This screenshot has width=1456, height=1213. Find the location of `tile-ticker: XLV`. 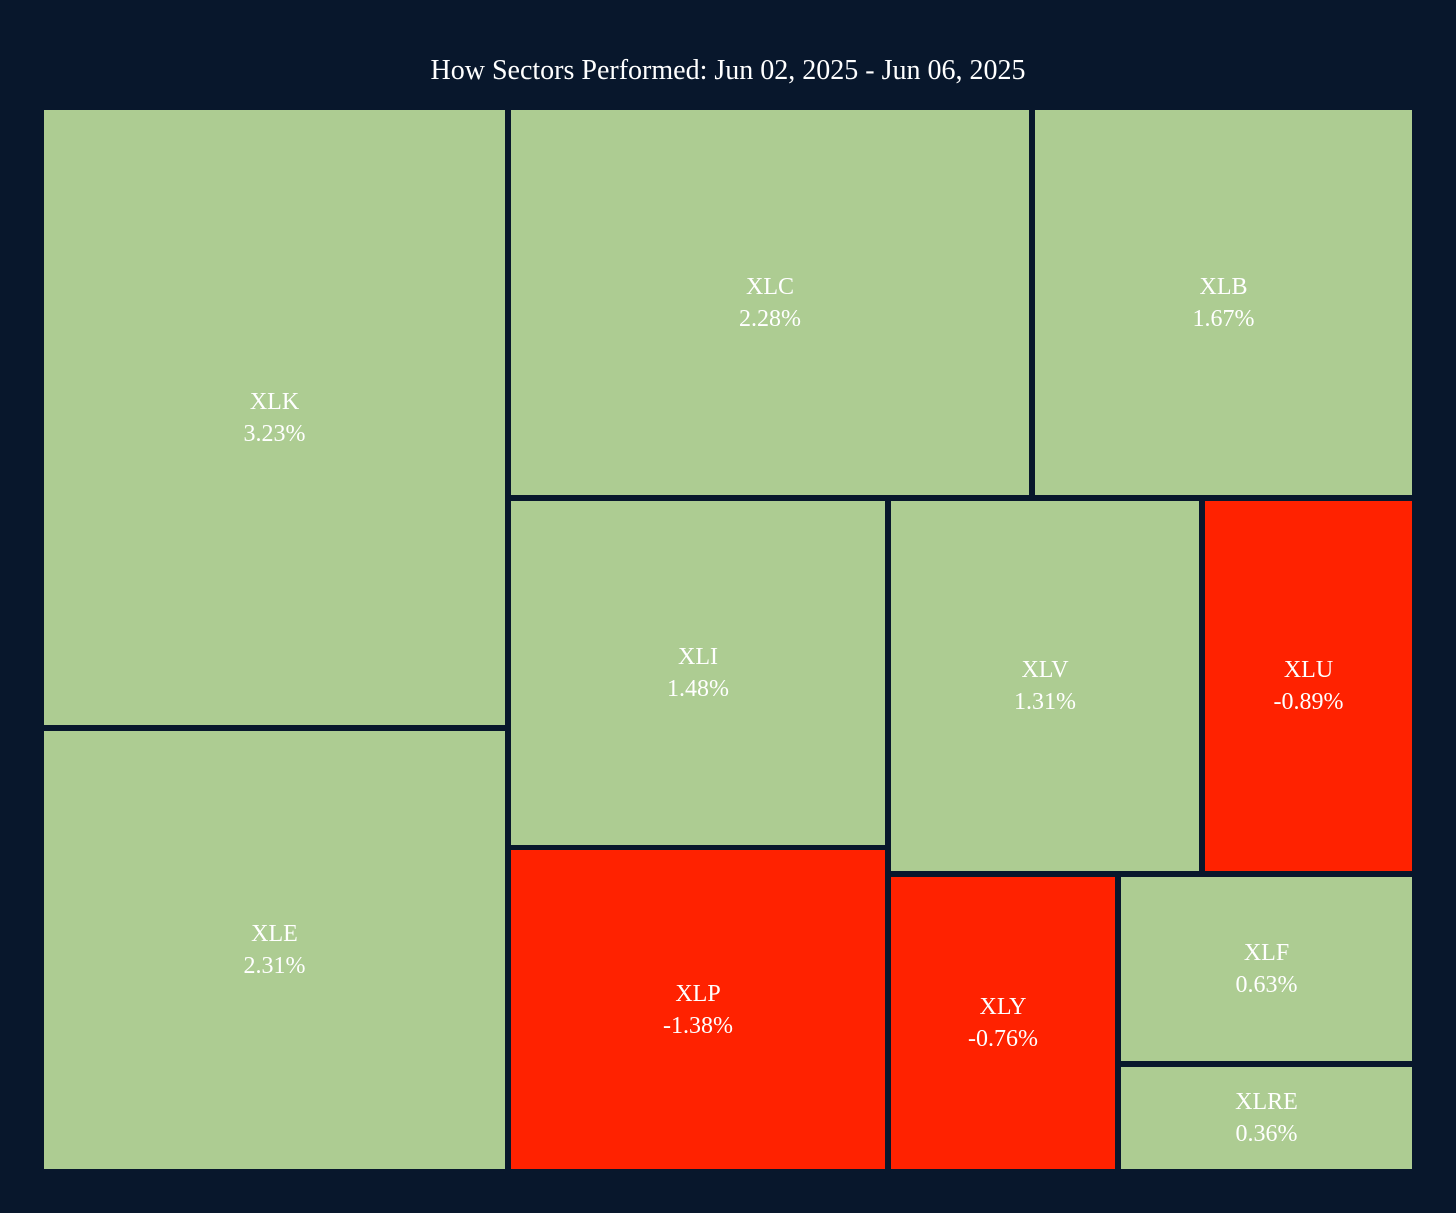

tile-ticker: XLV is located at coordinates (1045, 670).